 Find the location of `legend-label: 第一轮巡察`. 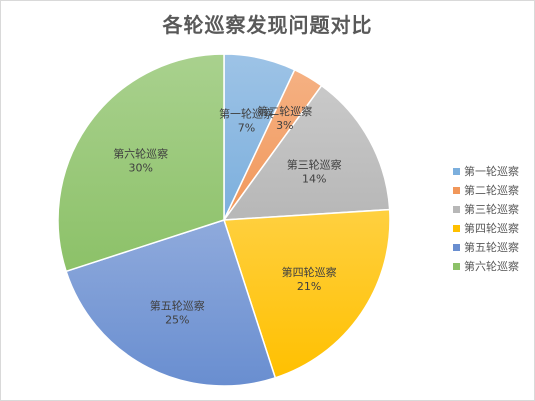

legend-label: 第一轮巡察 is located at coordinates (491, 171).